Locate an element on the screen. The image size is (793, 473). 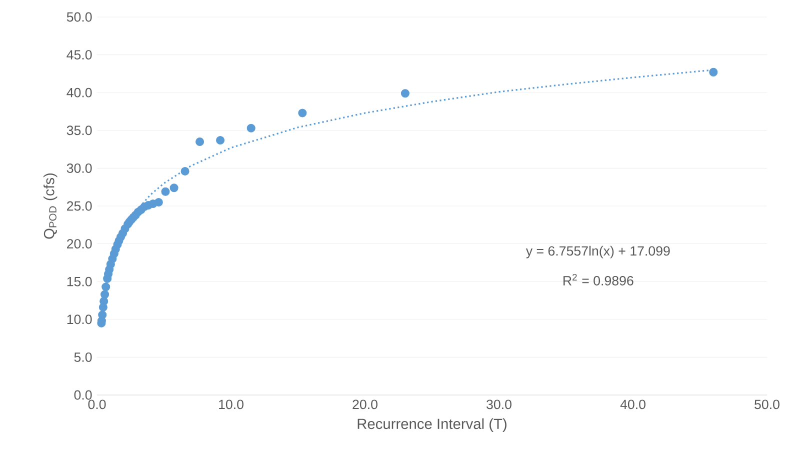
y-tick-label: 45.0 is located at coordinates (79, 55).